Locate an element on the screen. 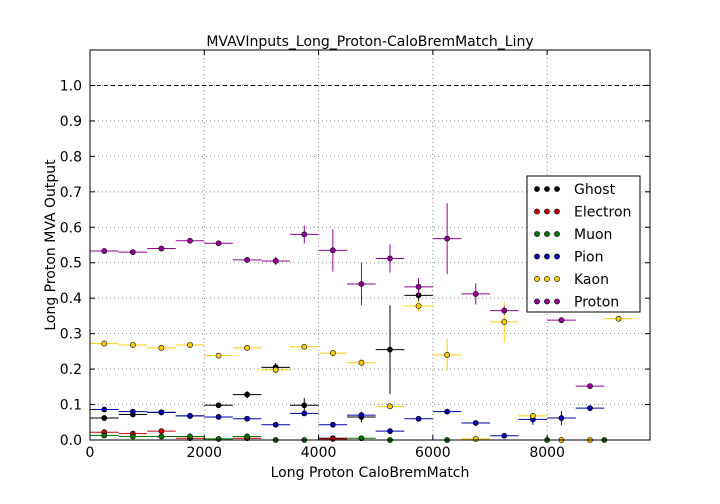 The height and width of the screenshot is (504, 720). legend-label: Pion is located at coordinates (588, 258).